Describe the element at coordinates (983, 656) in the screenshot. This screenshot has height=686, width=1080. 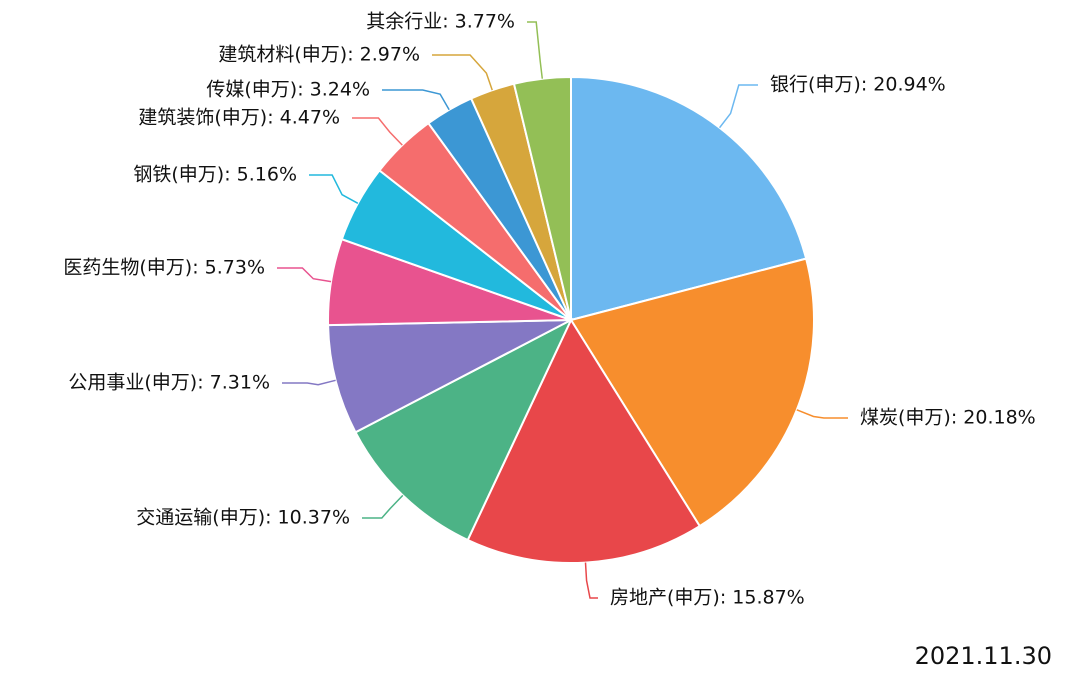
I see `date-annotation: 2021.11.30` at that location.